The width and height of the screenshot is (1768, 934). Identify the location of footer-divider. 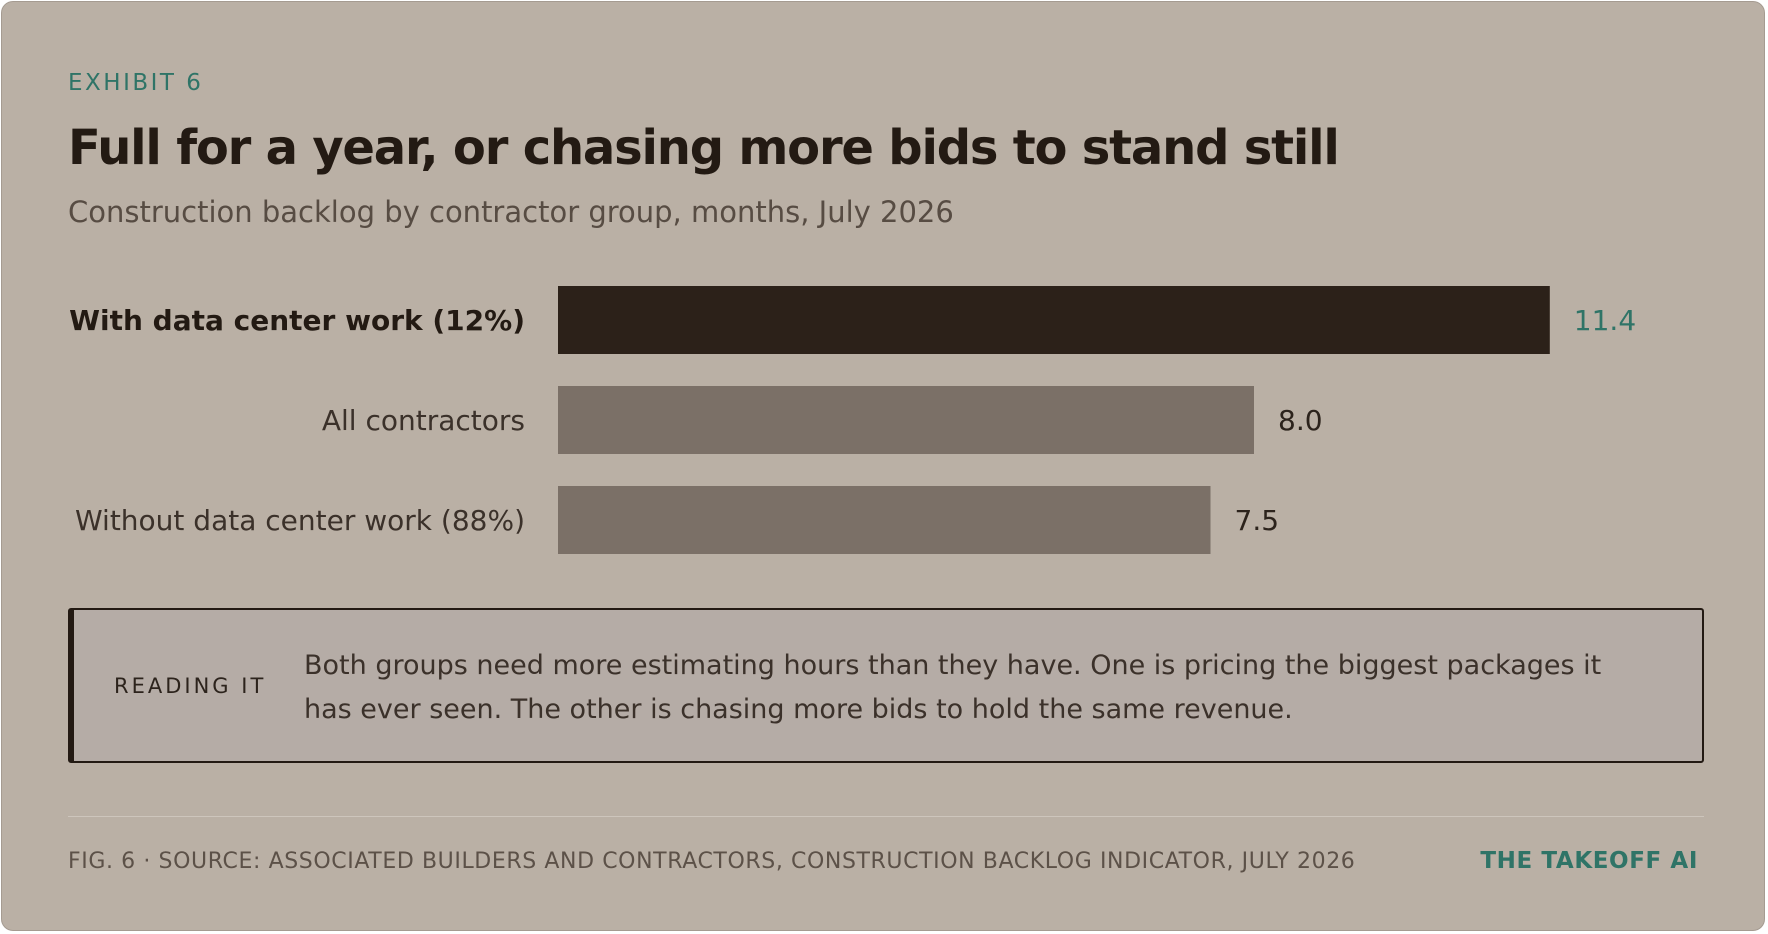
(886, 816).